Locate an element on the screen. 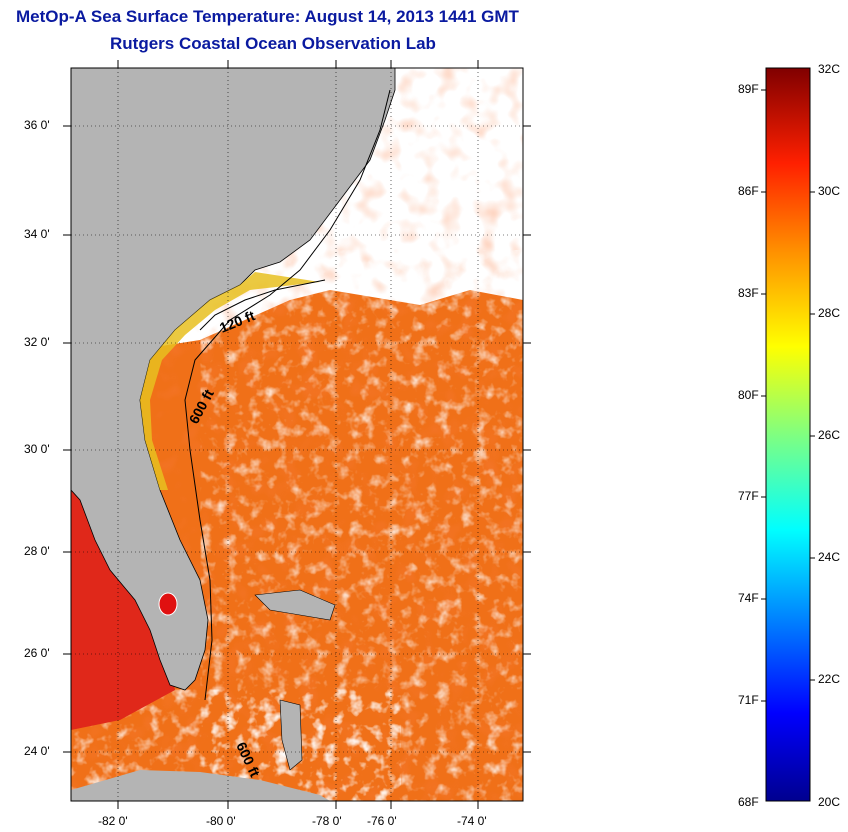 The image size is (848, 832). colorbar-c-label: 24C is located at coordinates (829, 557).